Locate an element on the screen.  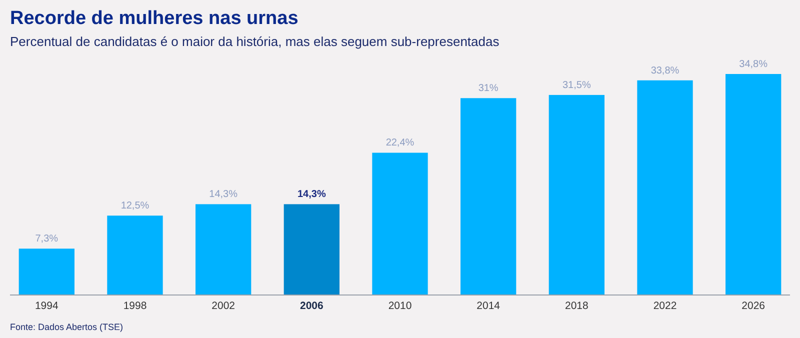
source-note: Fonte: Dados Abertos (TSE) is located at coordinates (67, 327).